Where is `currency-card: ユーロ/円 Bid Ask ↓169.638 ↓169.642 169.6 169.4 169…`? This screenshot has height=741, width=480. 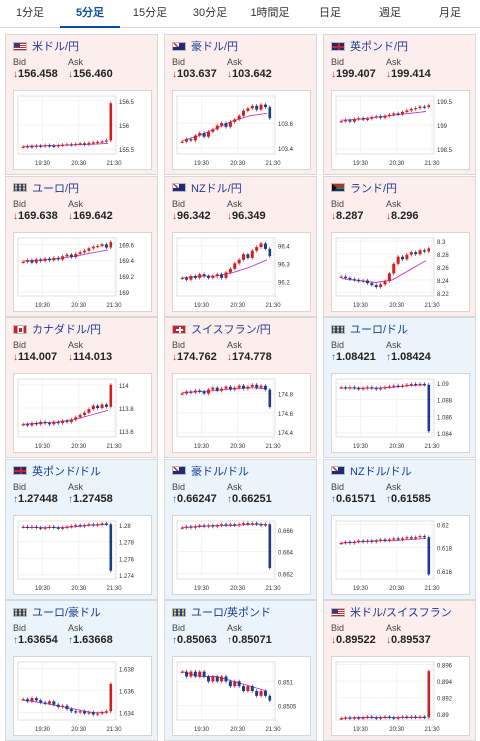 currency-card: ユーロ/円 Bid Ask ↓169.638 ↓169.642 169.6 169.4 169… is located at coordinates (81, 246).